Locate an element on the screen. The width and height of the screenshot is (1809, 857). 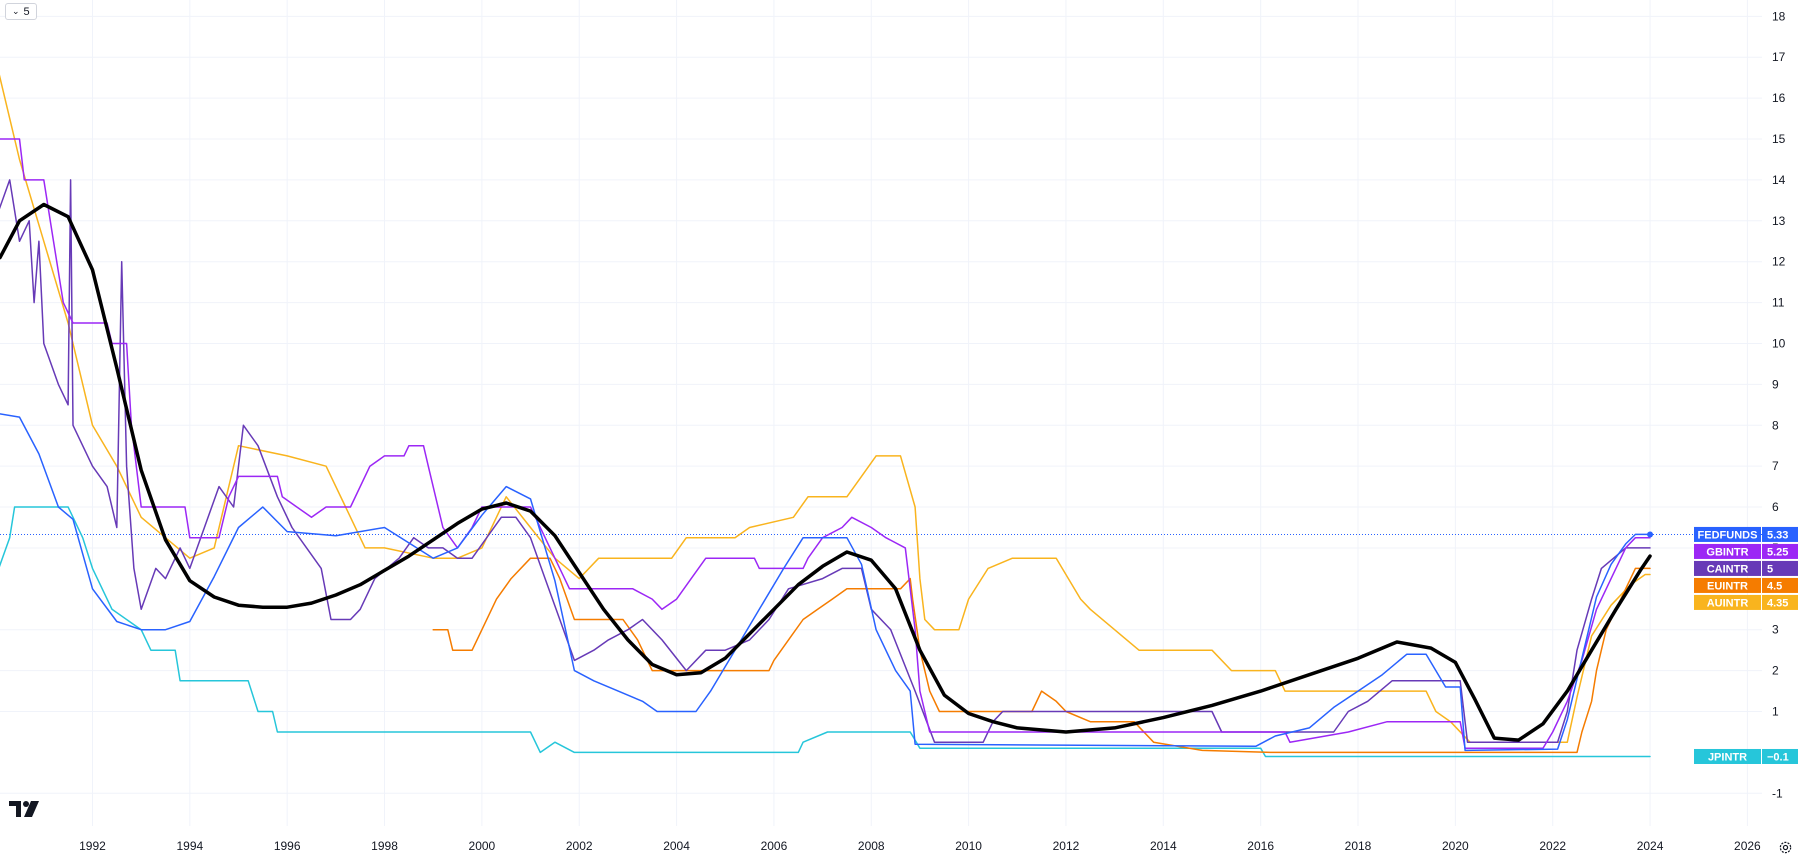
series-value-label: 5.33 is located at coordinates (1777, 535).